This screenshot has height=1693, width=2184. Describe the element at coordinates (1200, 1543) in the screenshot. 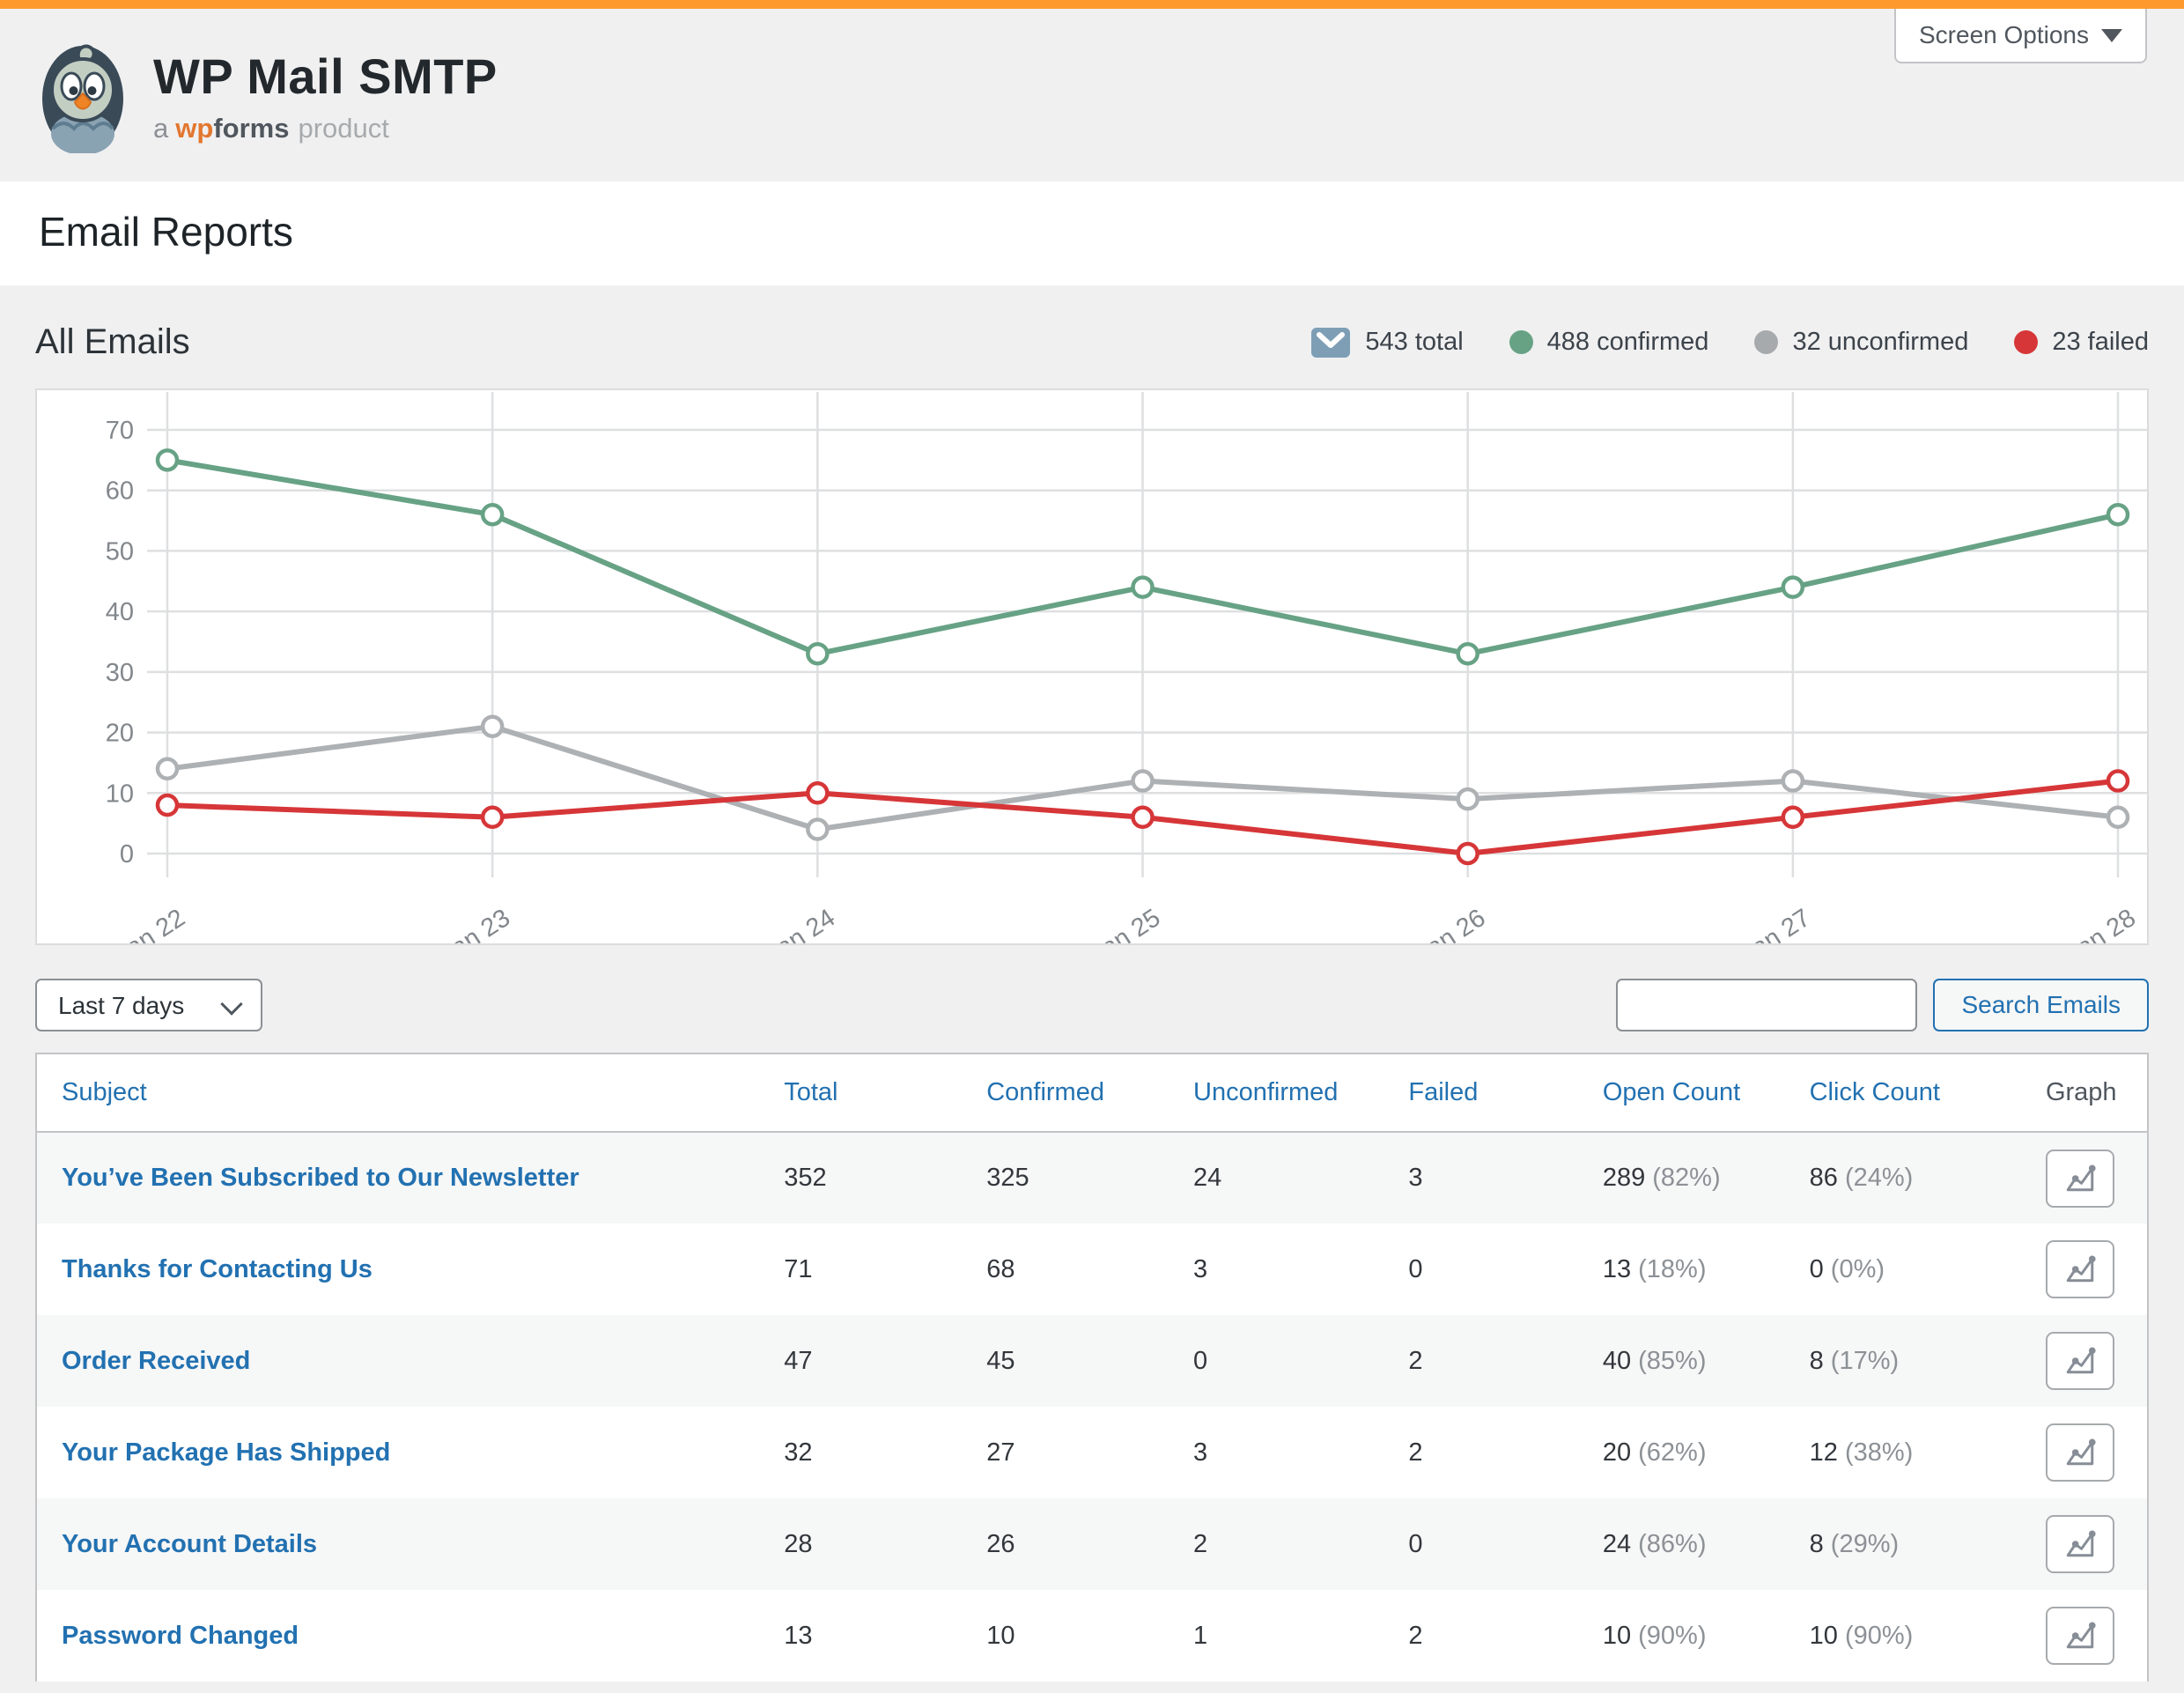

I see `unconfirmed-cell: 2` at that location.